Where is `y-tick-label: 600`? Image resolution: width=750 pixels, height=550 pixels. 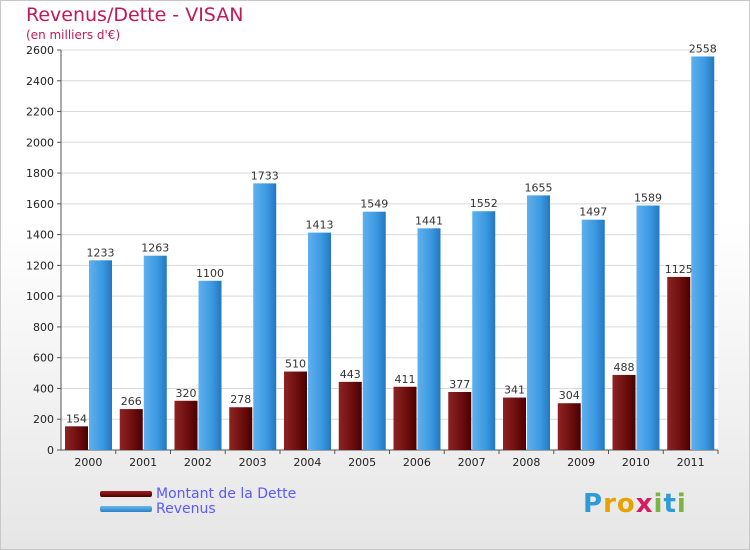
y-tick-label: 600 is located at coordinates (43, 358).